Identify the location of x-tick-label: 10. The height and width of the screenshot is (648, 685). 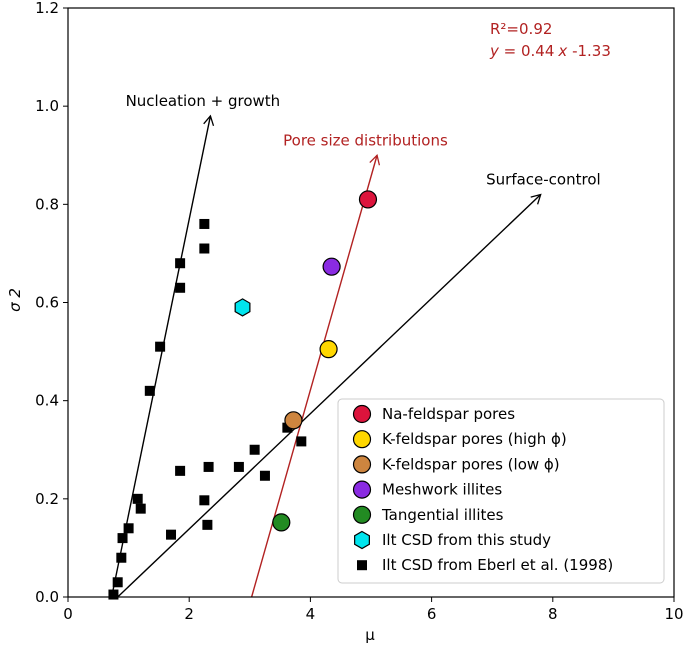
(673, 614).